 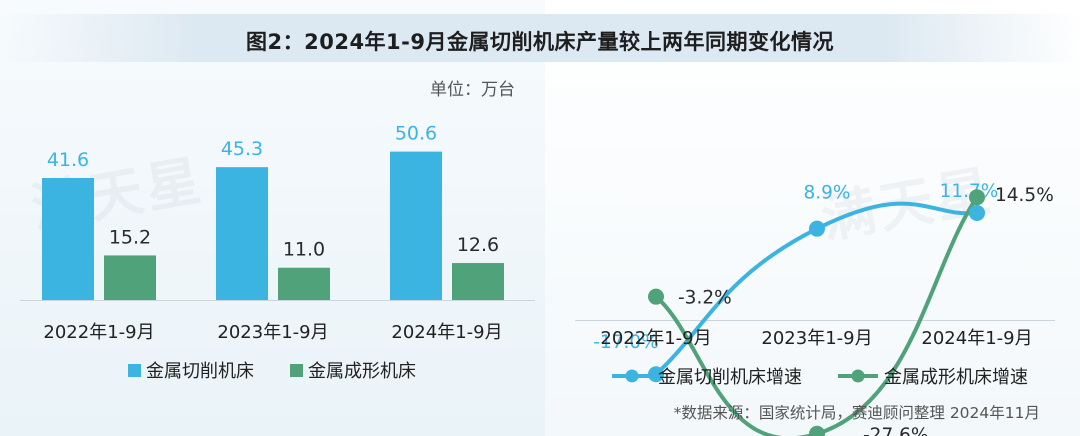 I want to click on legend-label: 金属成形机床增速, so click(x=956, y=377).